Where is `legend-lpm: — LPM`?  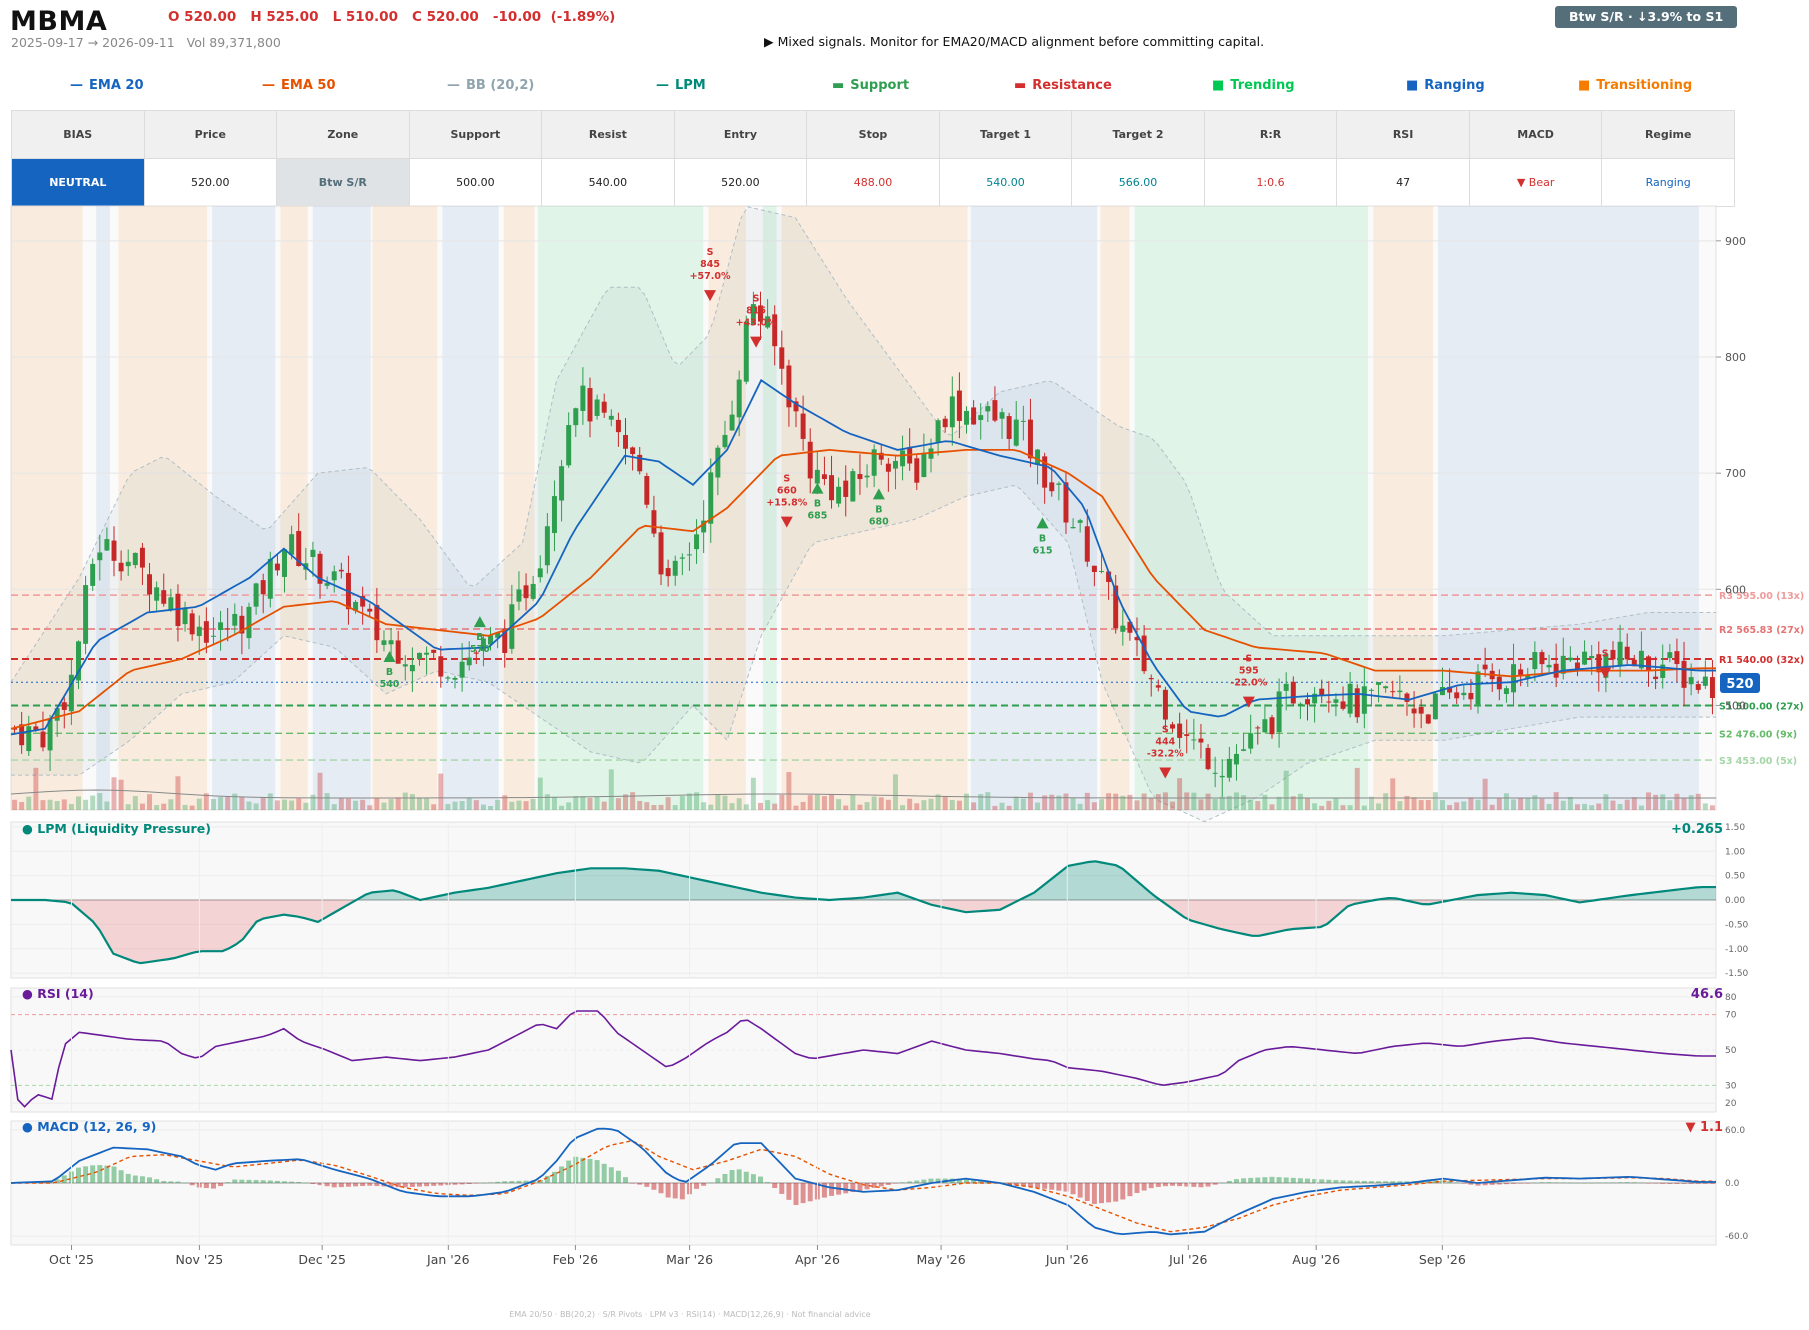
legend-lpm: — LPM is located at coordinates (681, 85).